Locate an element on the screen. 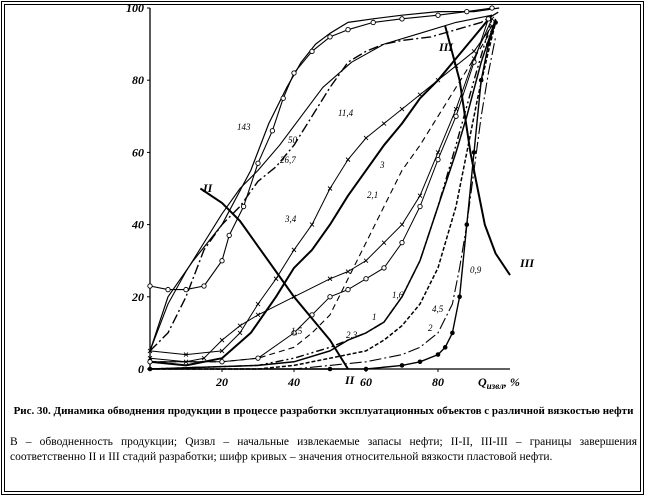  x-axis-label: Qизвл, % is located at coordinates (499, 383).